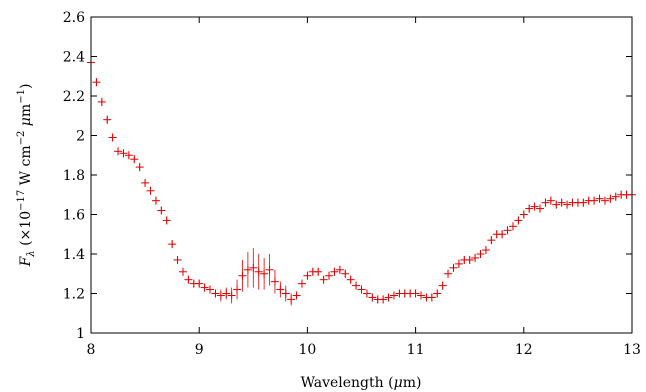 This screenshot has width=646, height=392. What do you see at coordinates (74, 176) in the screenshot?
I see `y-tick-label: 1.8` at bounding box center [74, 176].